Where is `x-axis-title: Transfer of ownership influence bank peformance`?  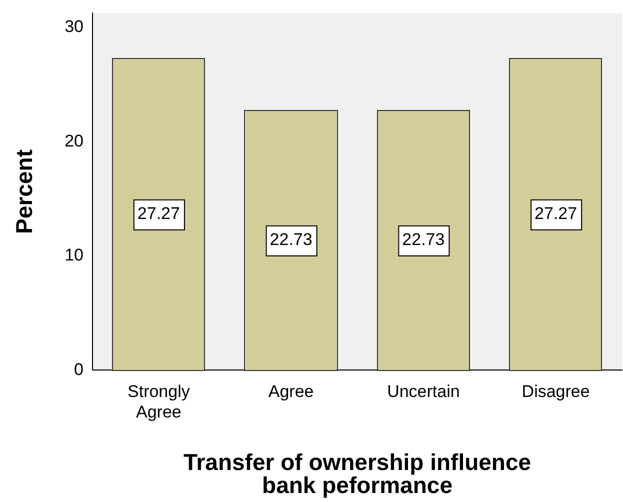
x-axis-title: Transfer of ownership influence bank peformance is located at coordinates (357, 473).